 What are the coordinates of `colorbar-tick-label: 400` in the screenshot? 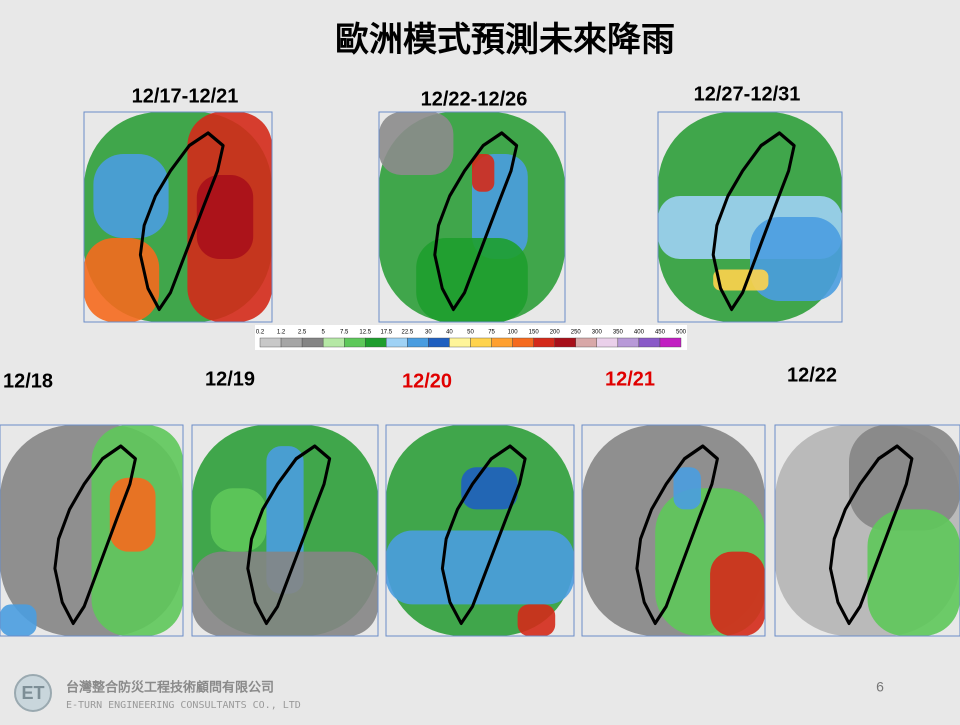 It's located at (639, 333).